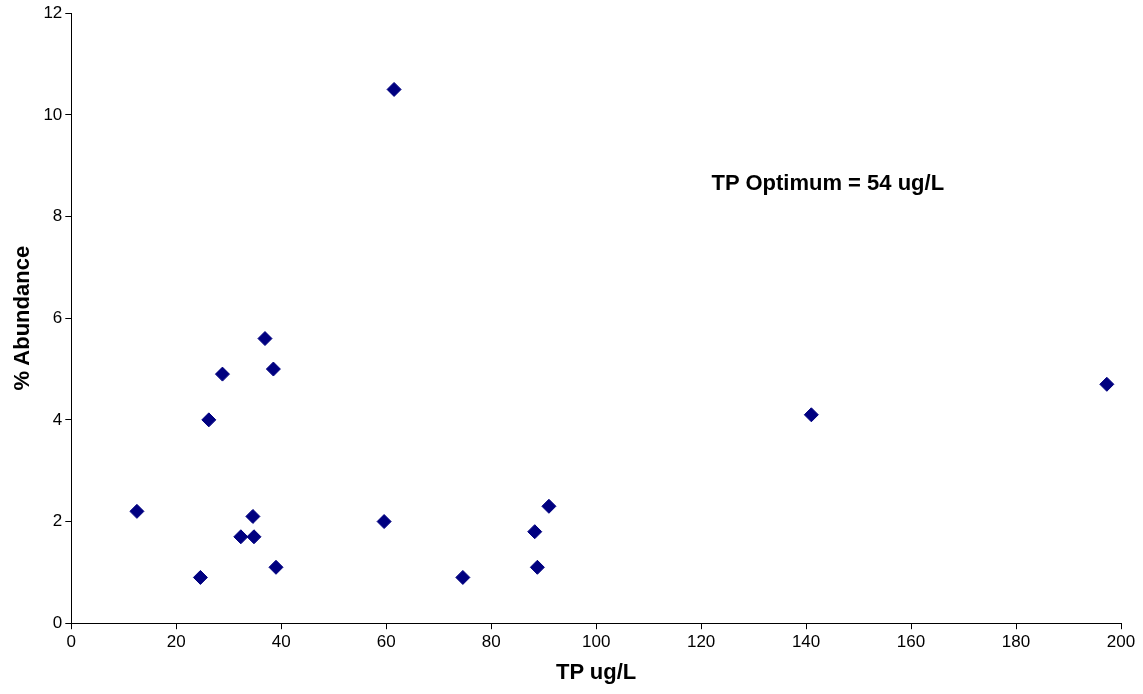  I want to click on y-tick-label: 2, so click(57, 521).